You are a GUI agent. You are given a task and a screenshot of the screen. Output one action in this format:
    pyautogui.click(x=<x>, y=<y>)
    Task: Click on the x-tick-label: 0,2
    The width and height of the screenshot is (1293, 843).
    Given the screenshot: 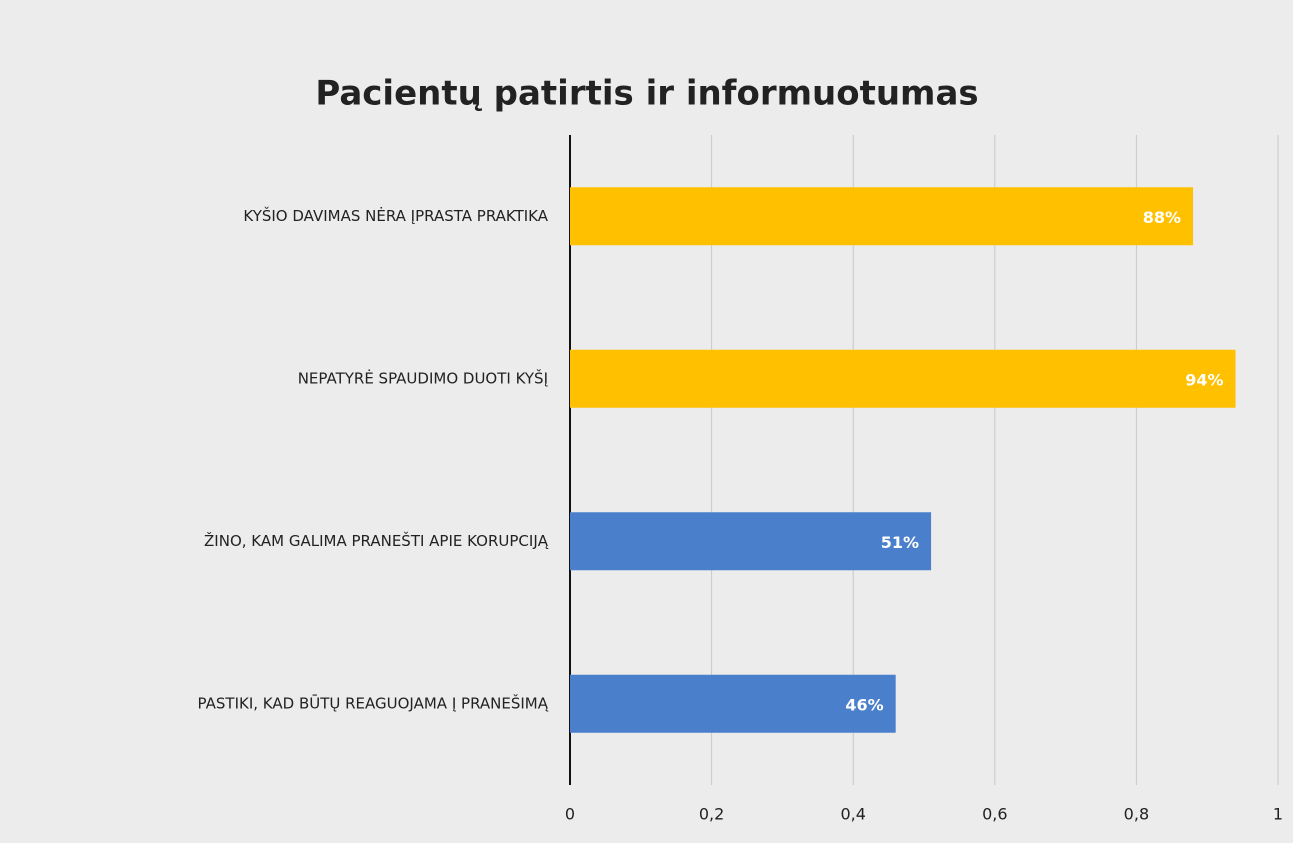 What is the action you would take?
    pyautogui.click(x=711, y=814)
    